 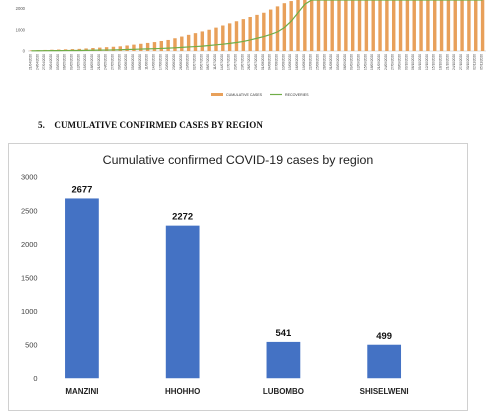 I want to click on top-x-tick-label: 11/06/2020, so click(x=147, y=62).